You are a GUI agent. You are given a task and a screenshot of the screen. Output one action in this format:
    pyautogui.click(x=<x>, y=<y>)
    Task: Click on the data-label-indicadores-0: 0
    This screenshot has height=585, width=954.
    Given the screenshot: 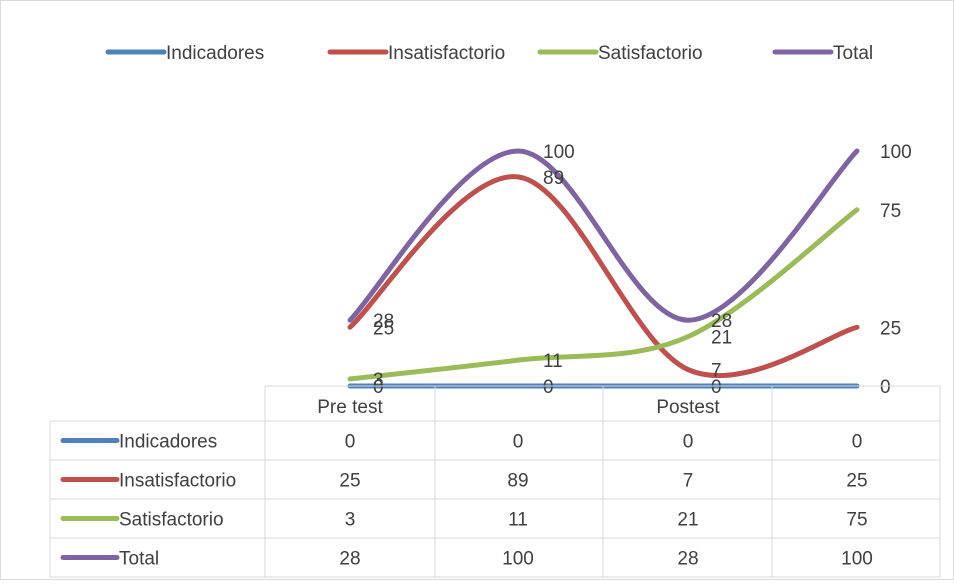 What is the action you would take?
    pyautogui.click(x=378, y=387)
    